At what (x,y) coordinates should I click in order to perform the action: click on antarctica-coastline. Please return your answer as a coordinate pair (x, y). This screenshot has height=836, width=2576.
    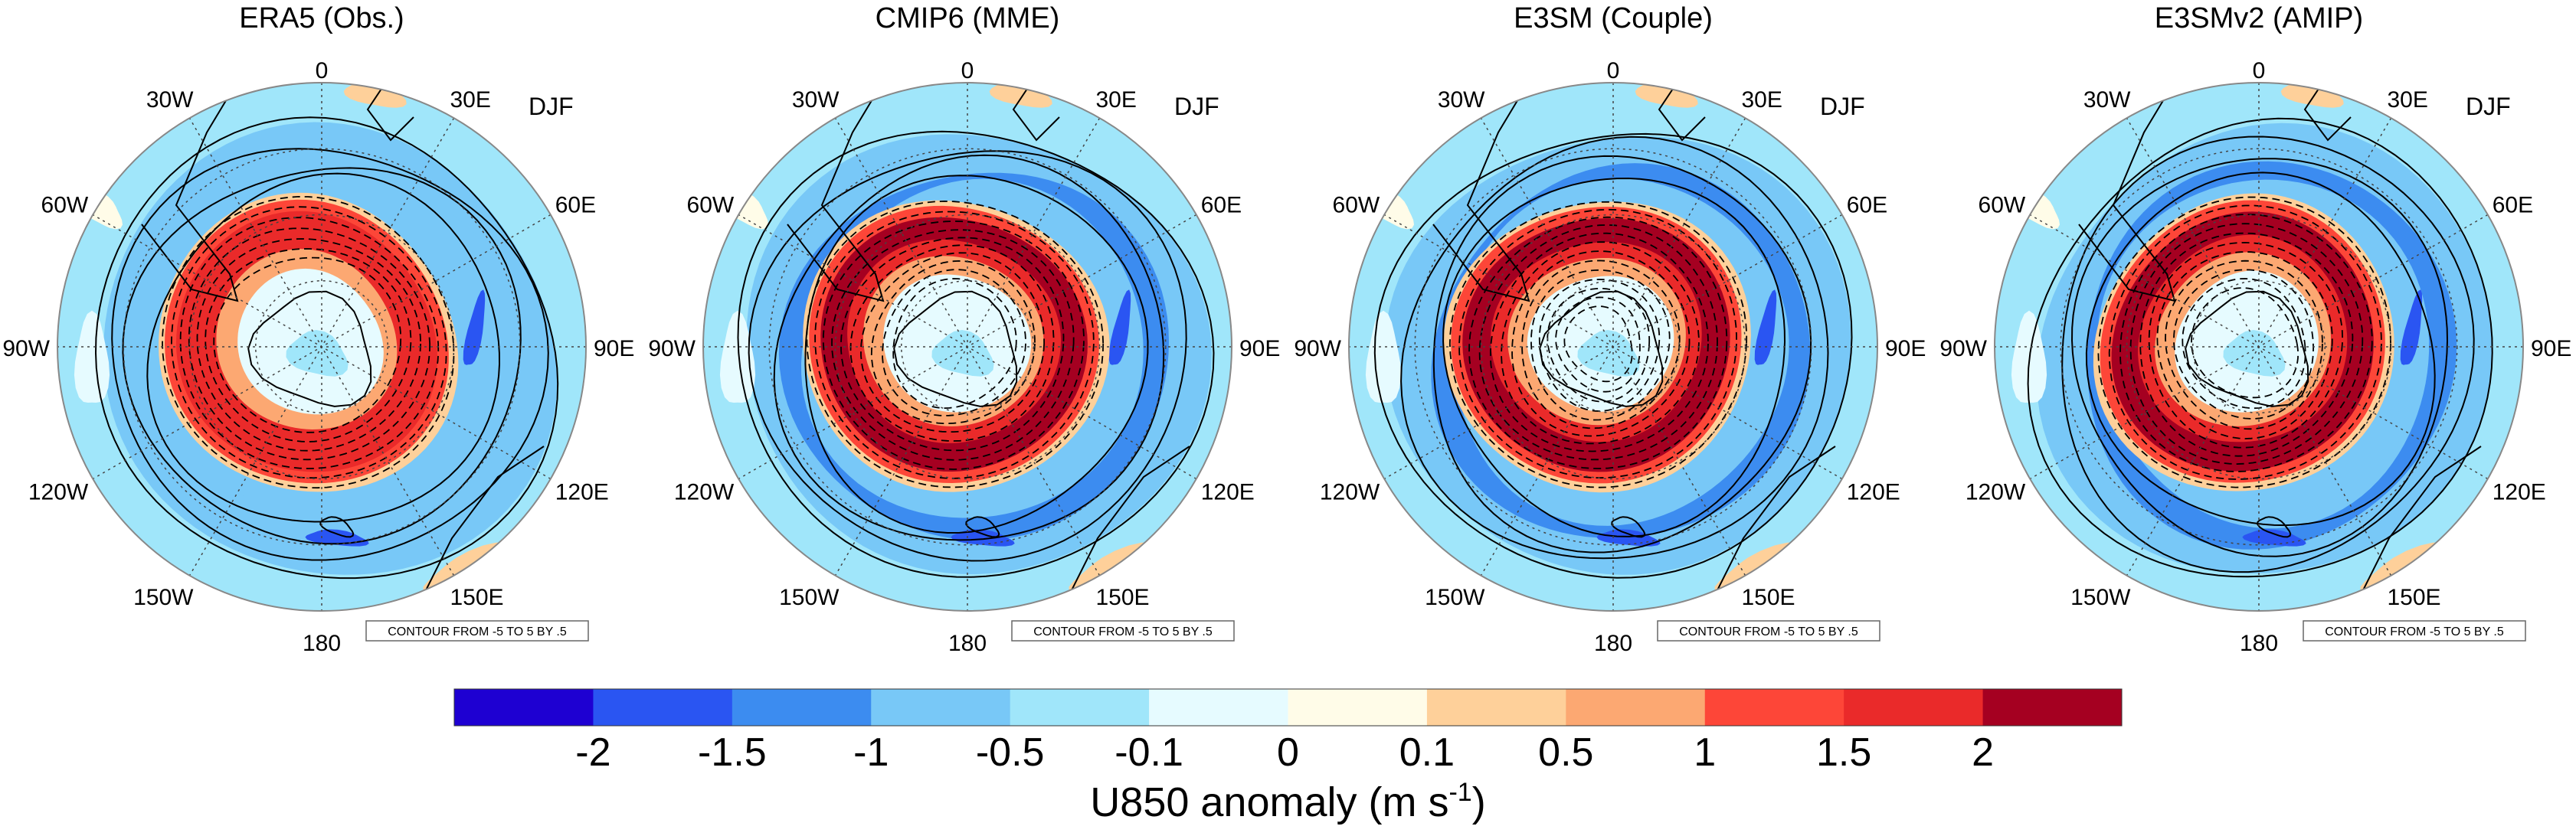
    Looking at the image, I should click on (955, 348).